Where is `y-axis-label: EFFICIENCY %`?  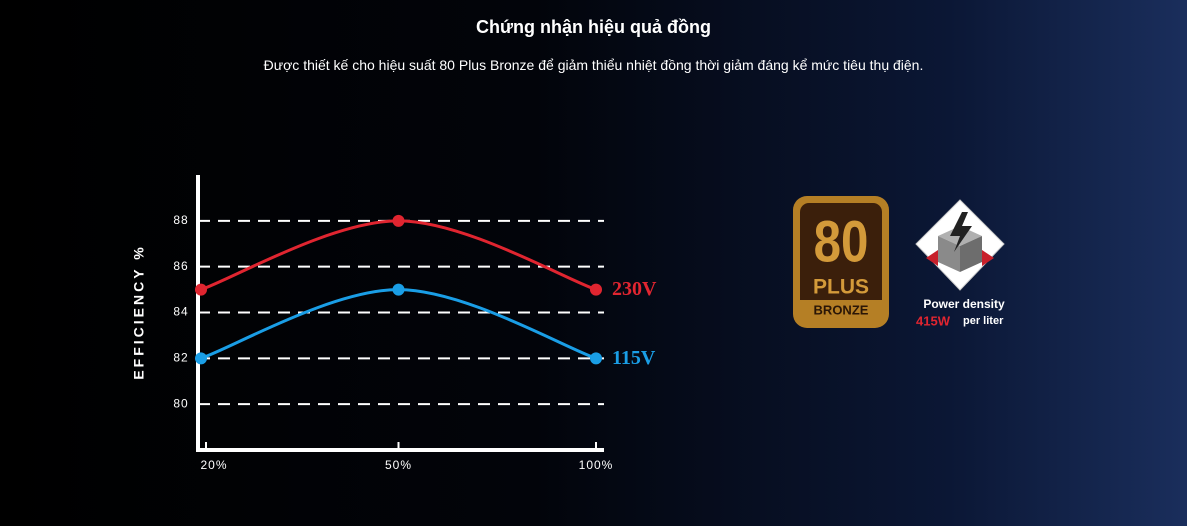 y-axis-label: EFFICIENCY % is located at coordinates (139, 311).